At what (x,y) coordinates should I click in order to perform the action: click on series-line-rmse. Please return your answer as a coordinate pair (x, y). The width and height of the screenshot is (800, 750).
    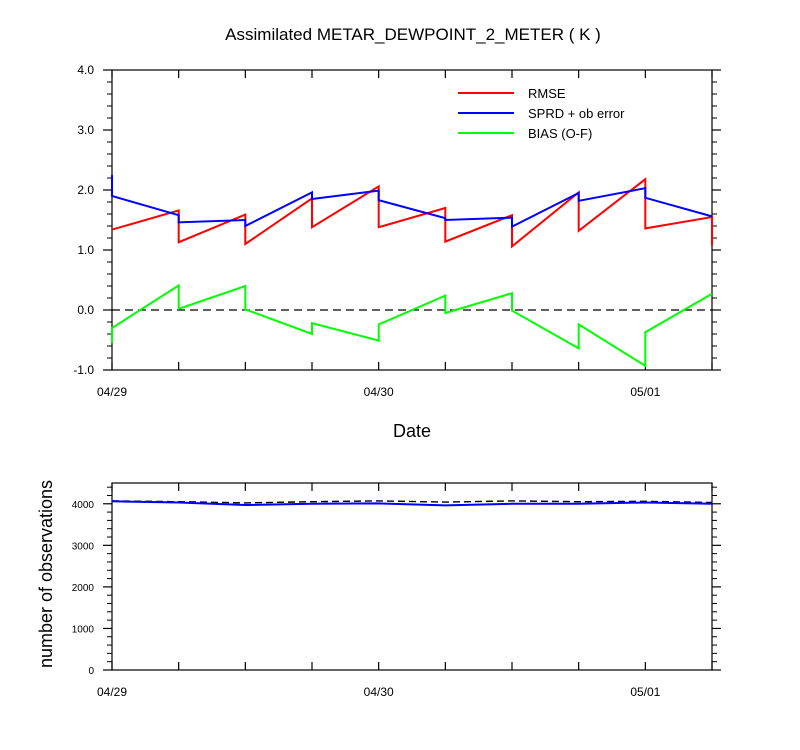
    Looking at the image, I should click on (412, 213).